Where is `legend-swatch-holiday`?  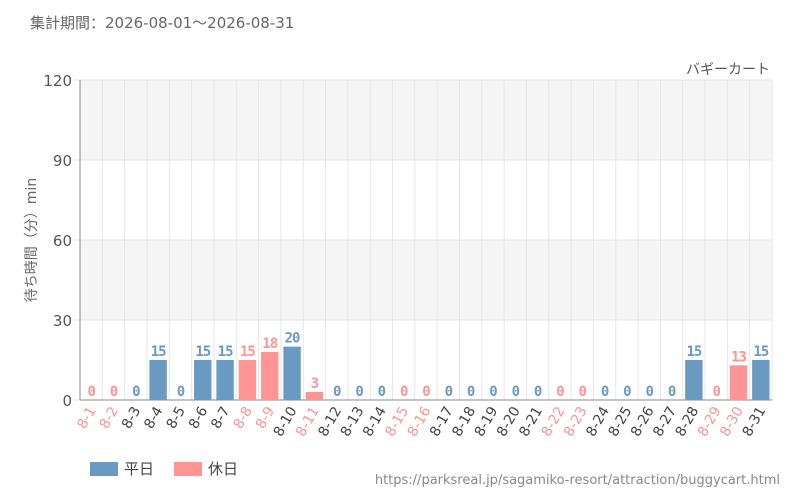
legend-swatch-holiday is located at coordinates (188, 468).